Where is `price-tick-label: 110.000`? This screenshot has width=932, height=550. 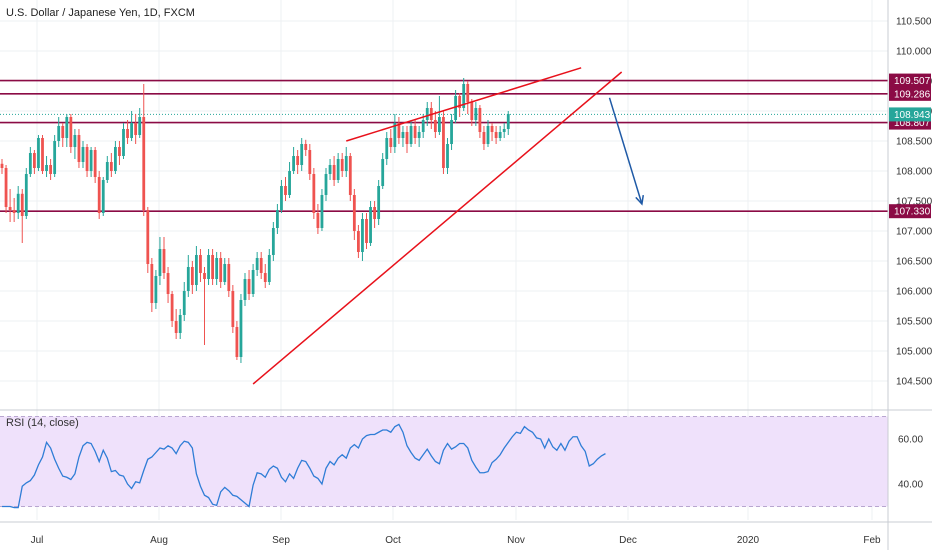 price-tick-label: 110.000 is located at coordinates (914, 52).